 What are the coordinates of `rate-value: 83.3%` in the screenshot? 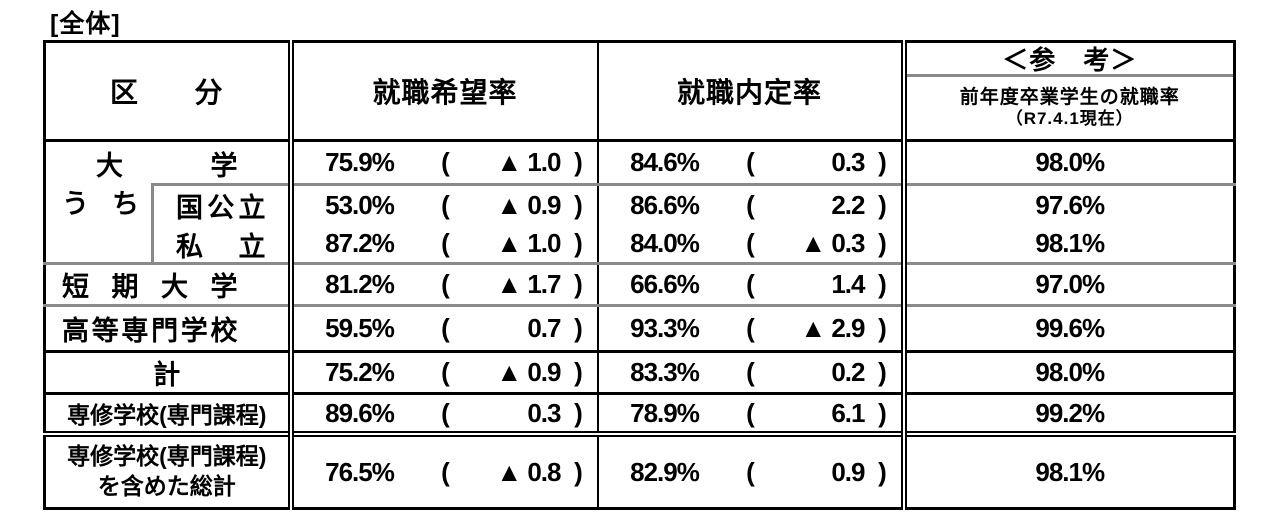 It's located at (665, 372).